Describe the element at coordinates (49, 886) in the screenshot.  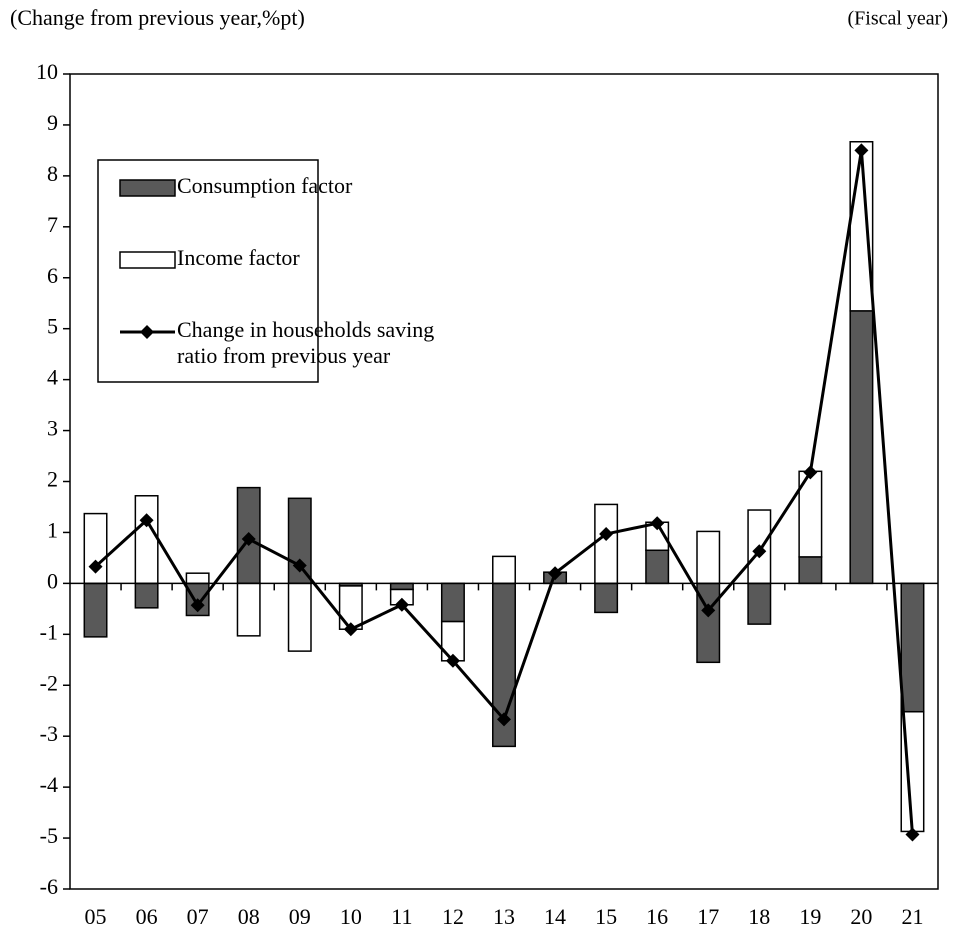
I see `y-tick-label: -6` at that location.